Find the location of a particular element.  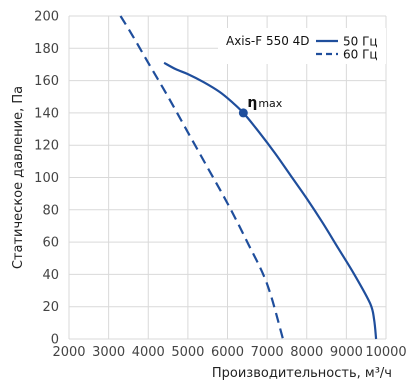

y-tick-label: 120 is located at coordinates (46, 146).